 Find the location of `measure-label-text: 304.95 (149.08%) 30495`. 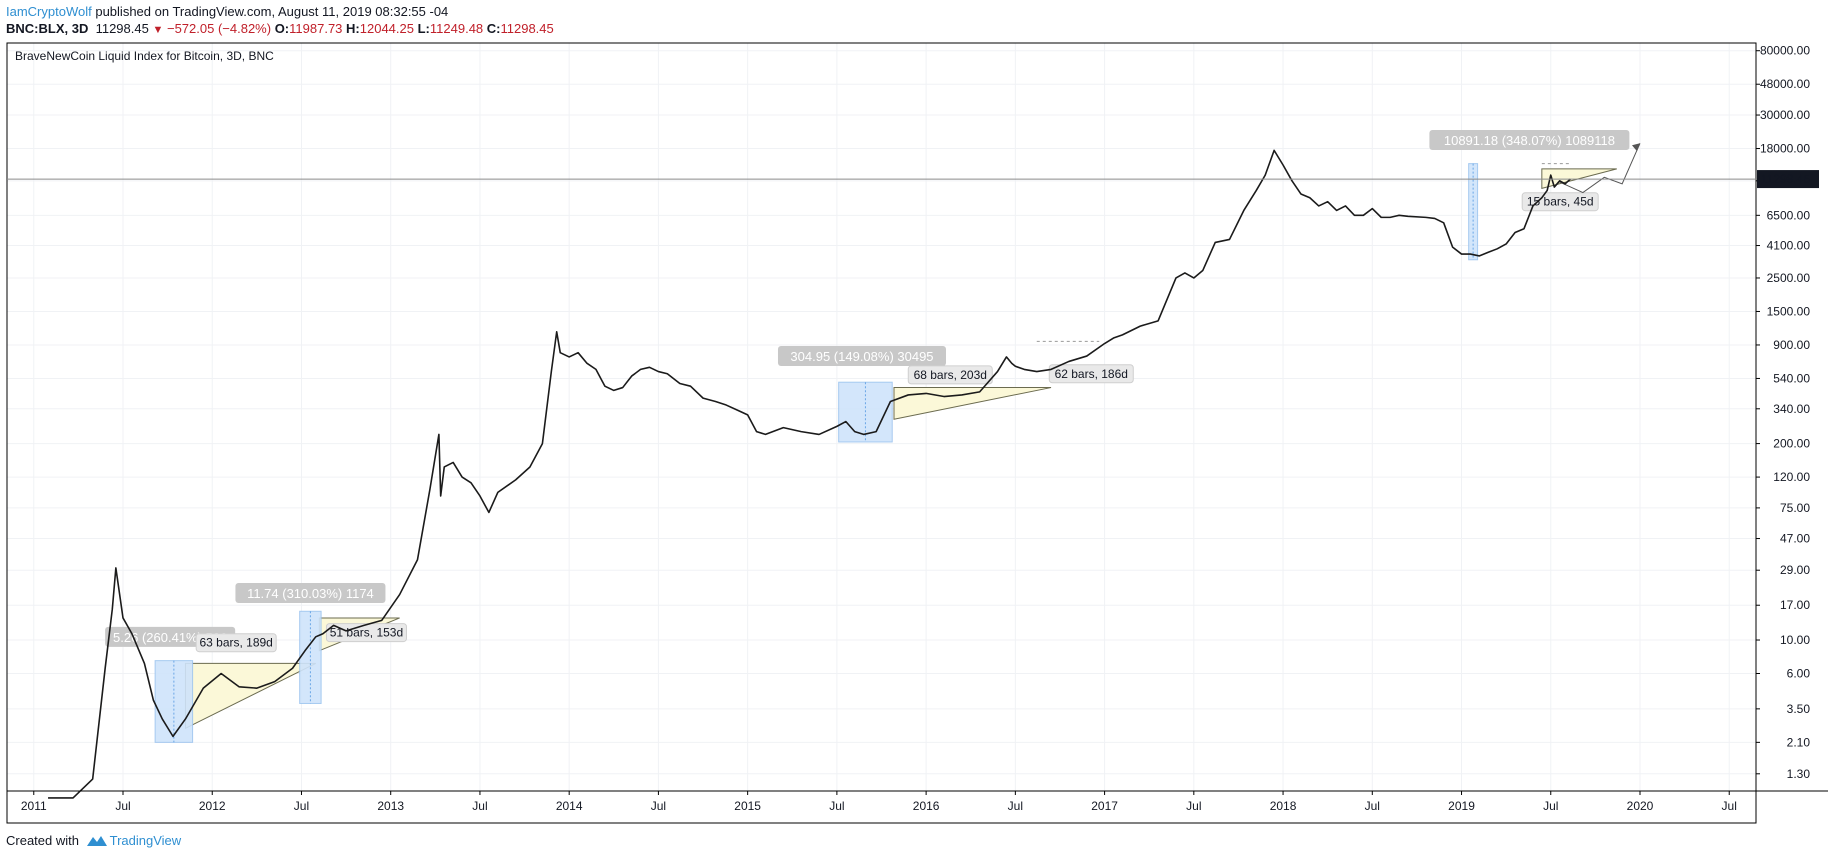

measure-label-text: 304.95 (149.08%) 30495 is located at coordinates (861, 356).